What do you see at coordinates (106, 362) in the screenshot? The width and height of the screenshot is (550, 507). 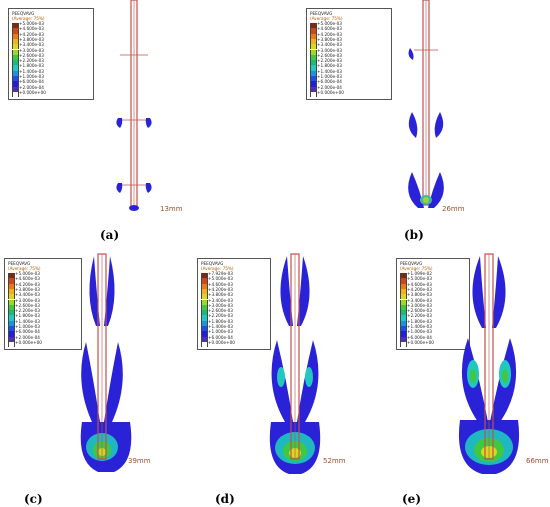 I see `simulation-view-c` at bounding box center [106, 362].